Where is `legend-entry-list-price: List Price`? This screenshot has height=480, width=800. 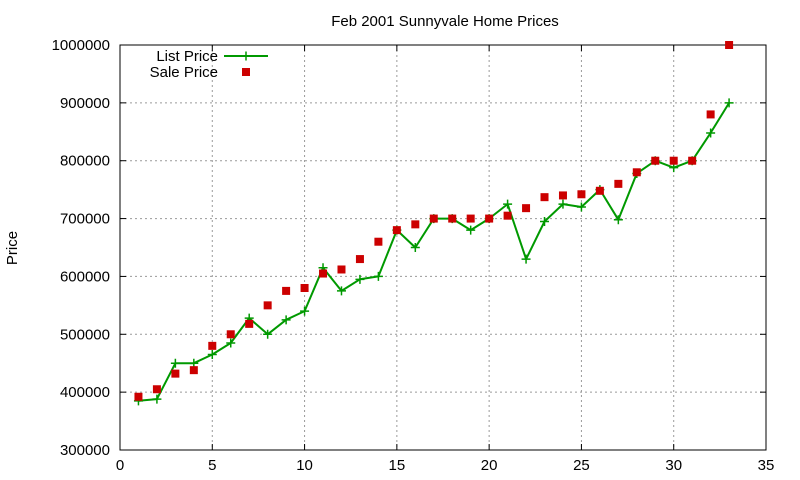 legend-entry-list-price: List Price is located at coordinates (212, 56).